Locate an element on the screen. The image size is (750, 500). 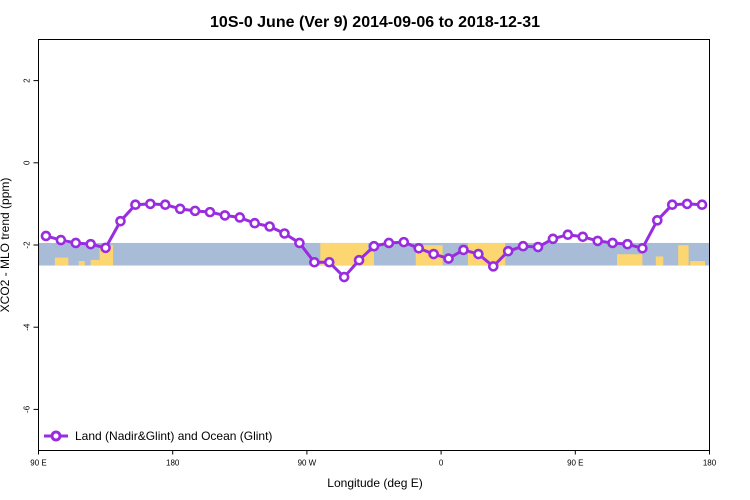
x-axis-label: Longitude (deg E) is located at coordinates (374, 483).